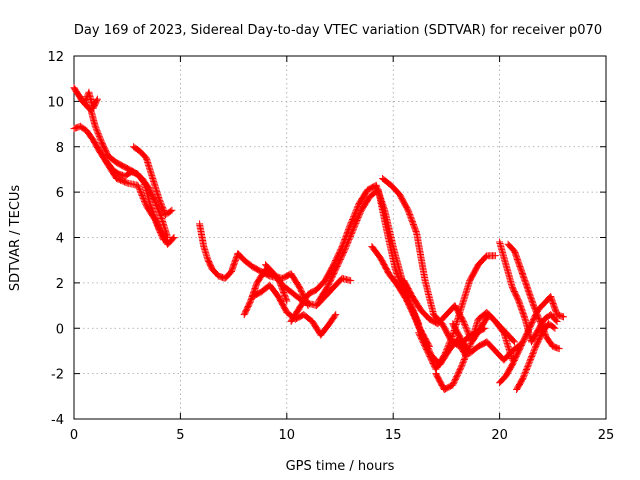 This screenshot has height=480, width=640. What do you see at coordinates (60, 329) in the screenshot?
I see `y-tick-label: 0` at bounding box center [60, 329].